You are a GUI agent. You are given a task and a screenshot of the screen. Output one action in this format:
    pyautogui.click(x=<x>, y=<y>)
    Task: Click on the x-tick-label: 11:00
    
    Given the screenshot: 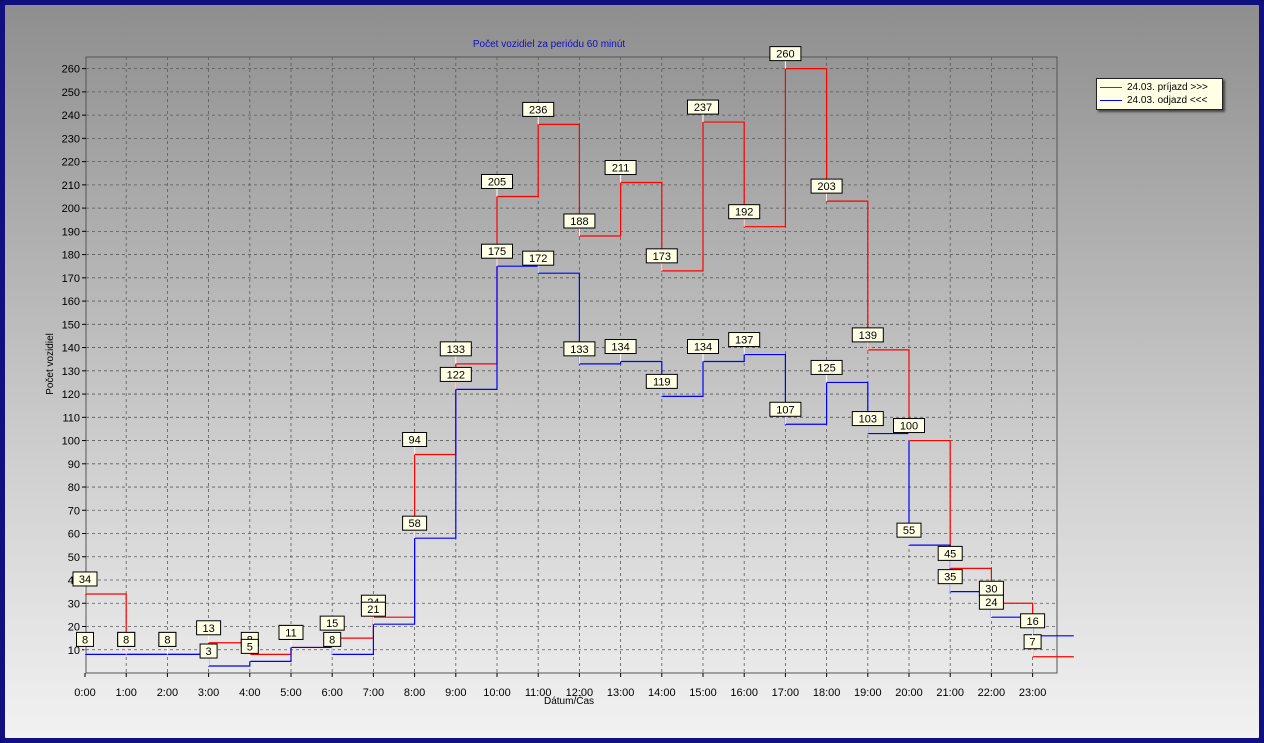 What is the action you would take?
    pyautogui.click(x=538, y=693)
    